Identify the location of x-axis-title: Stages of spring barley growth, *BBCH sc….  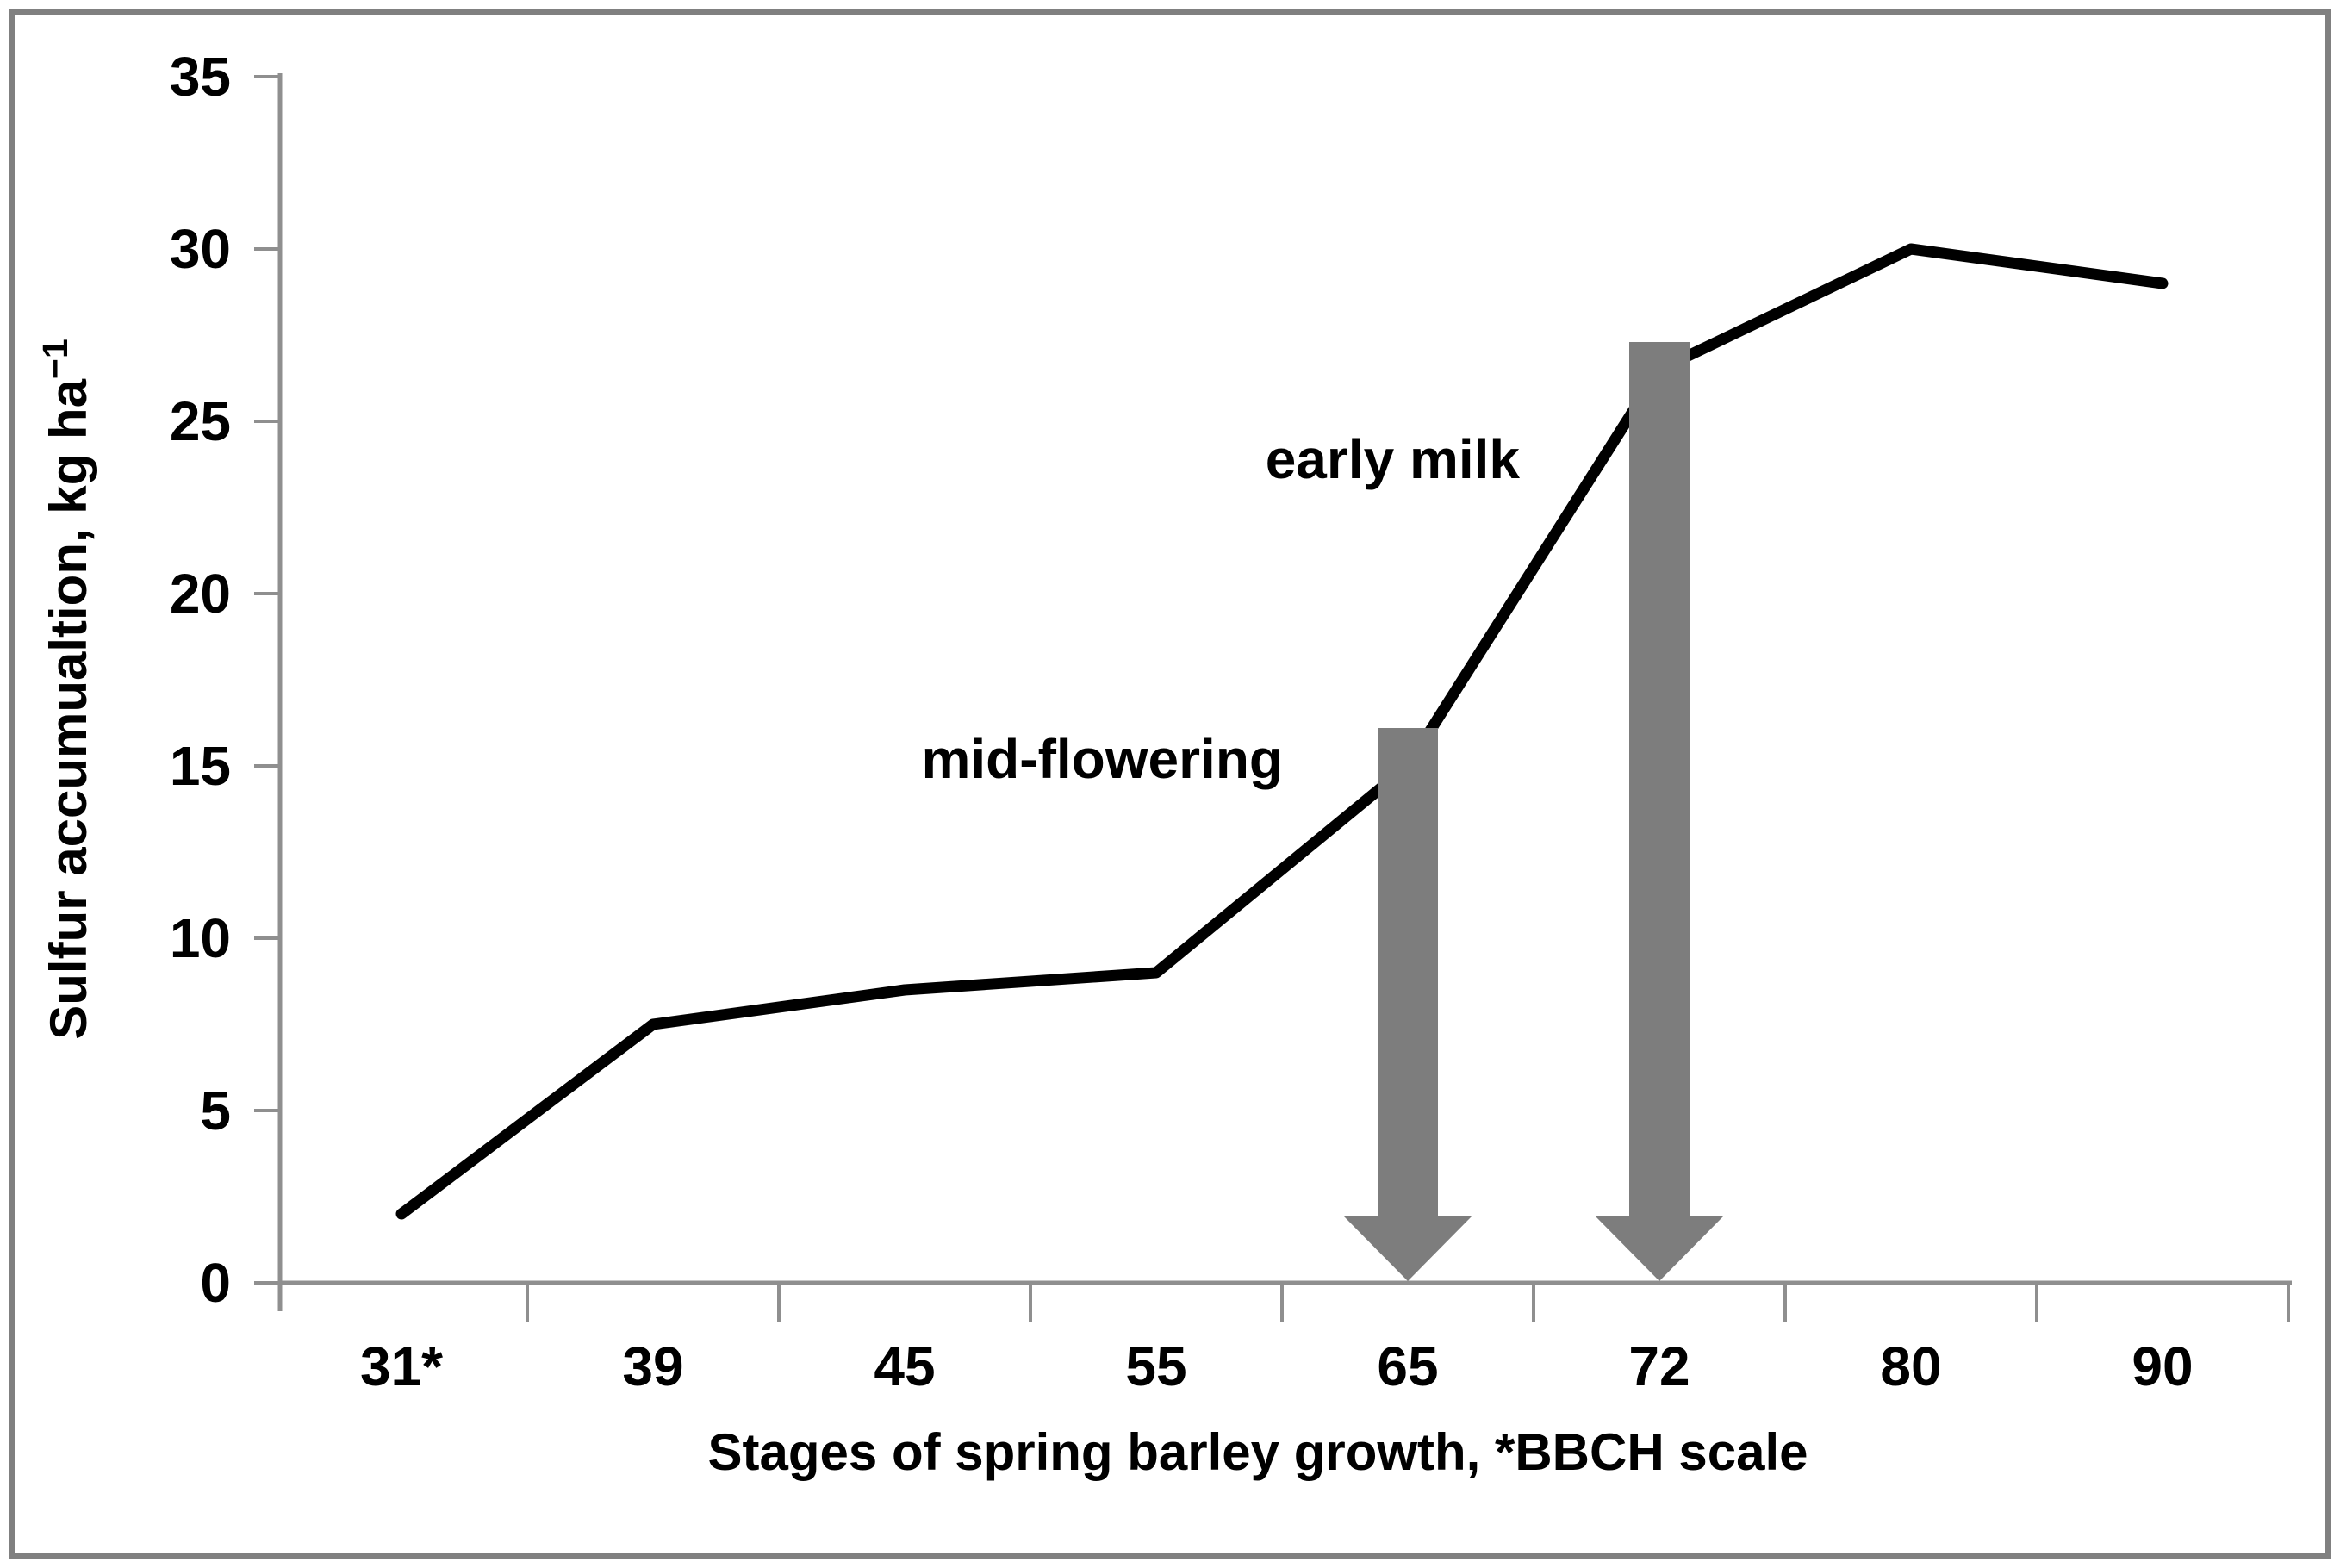
(1258, 1452).